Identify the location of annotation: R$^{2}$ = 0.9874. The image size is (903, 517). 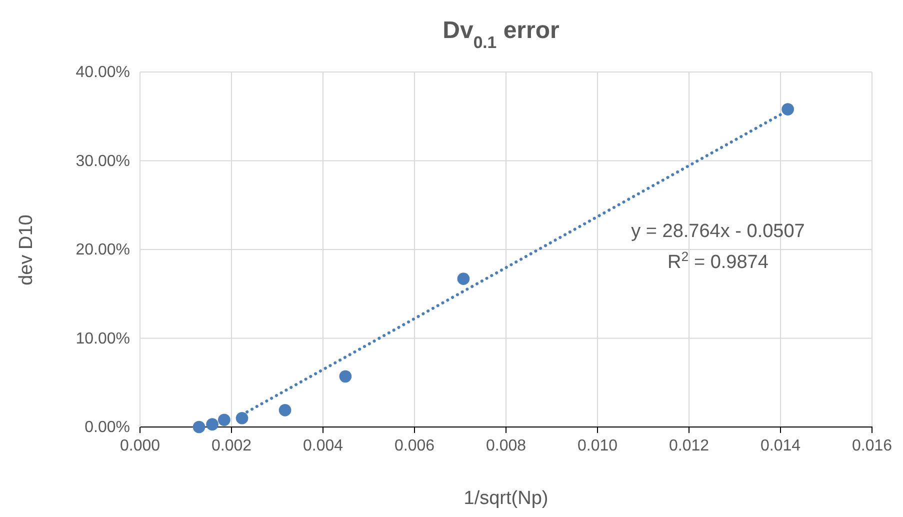
(718, 260).